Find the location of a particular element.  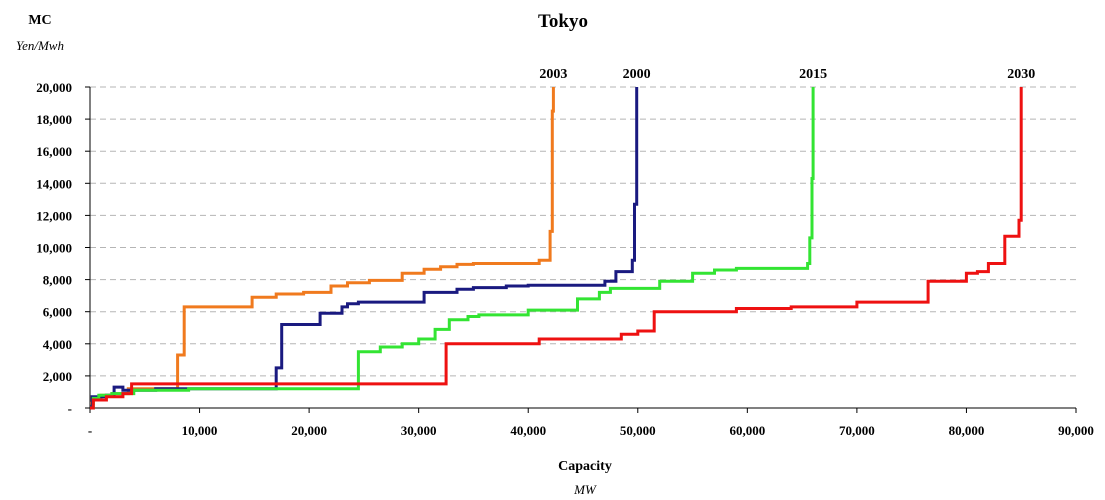

x-tick-label-7: 70,000 is located at coordinates (857, 430).